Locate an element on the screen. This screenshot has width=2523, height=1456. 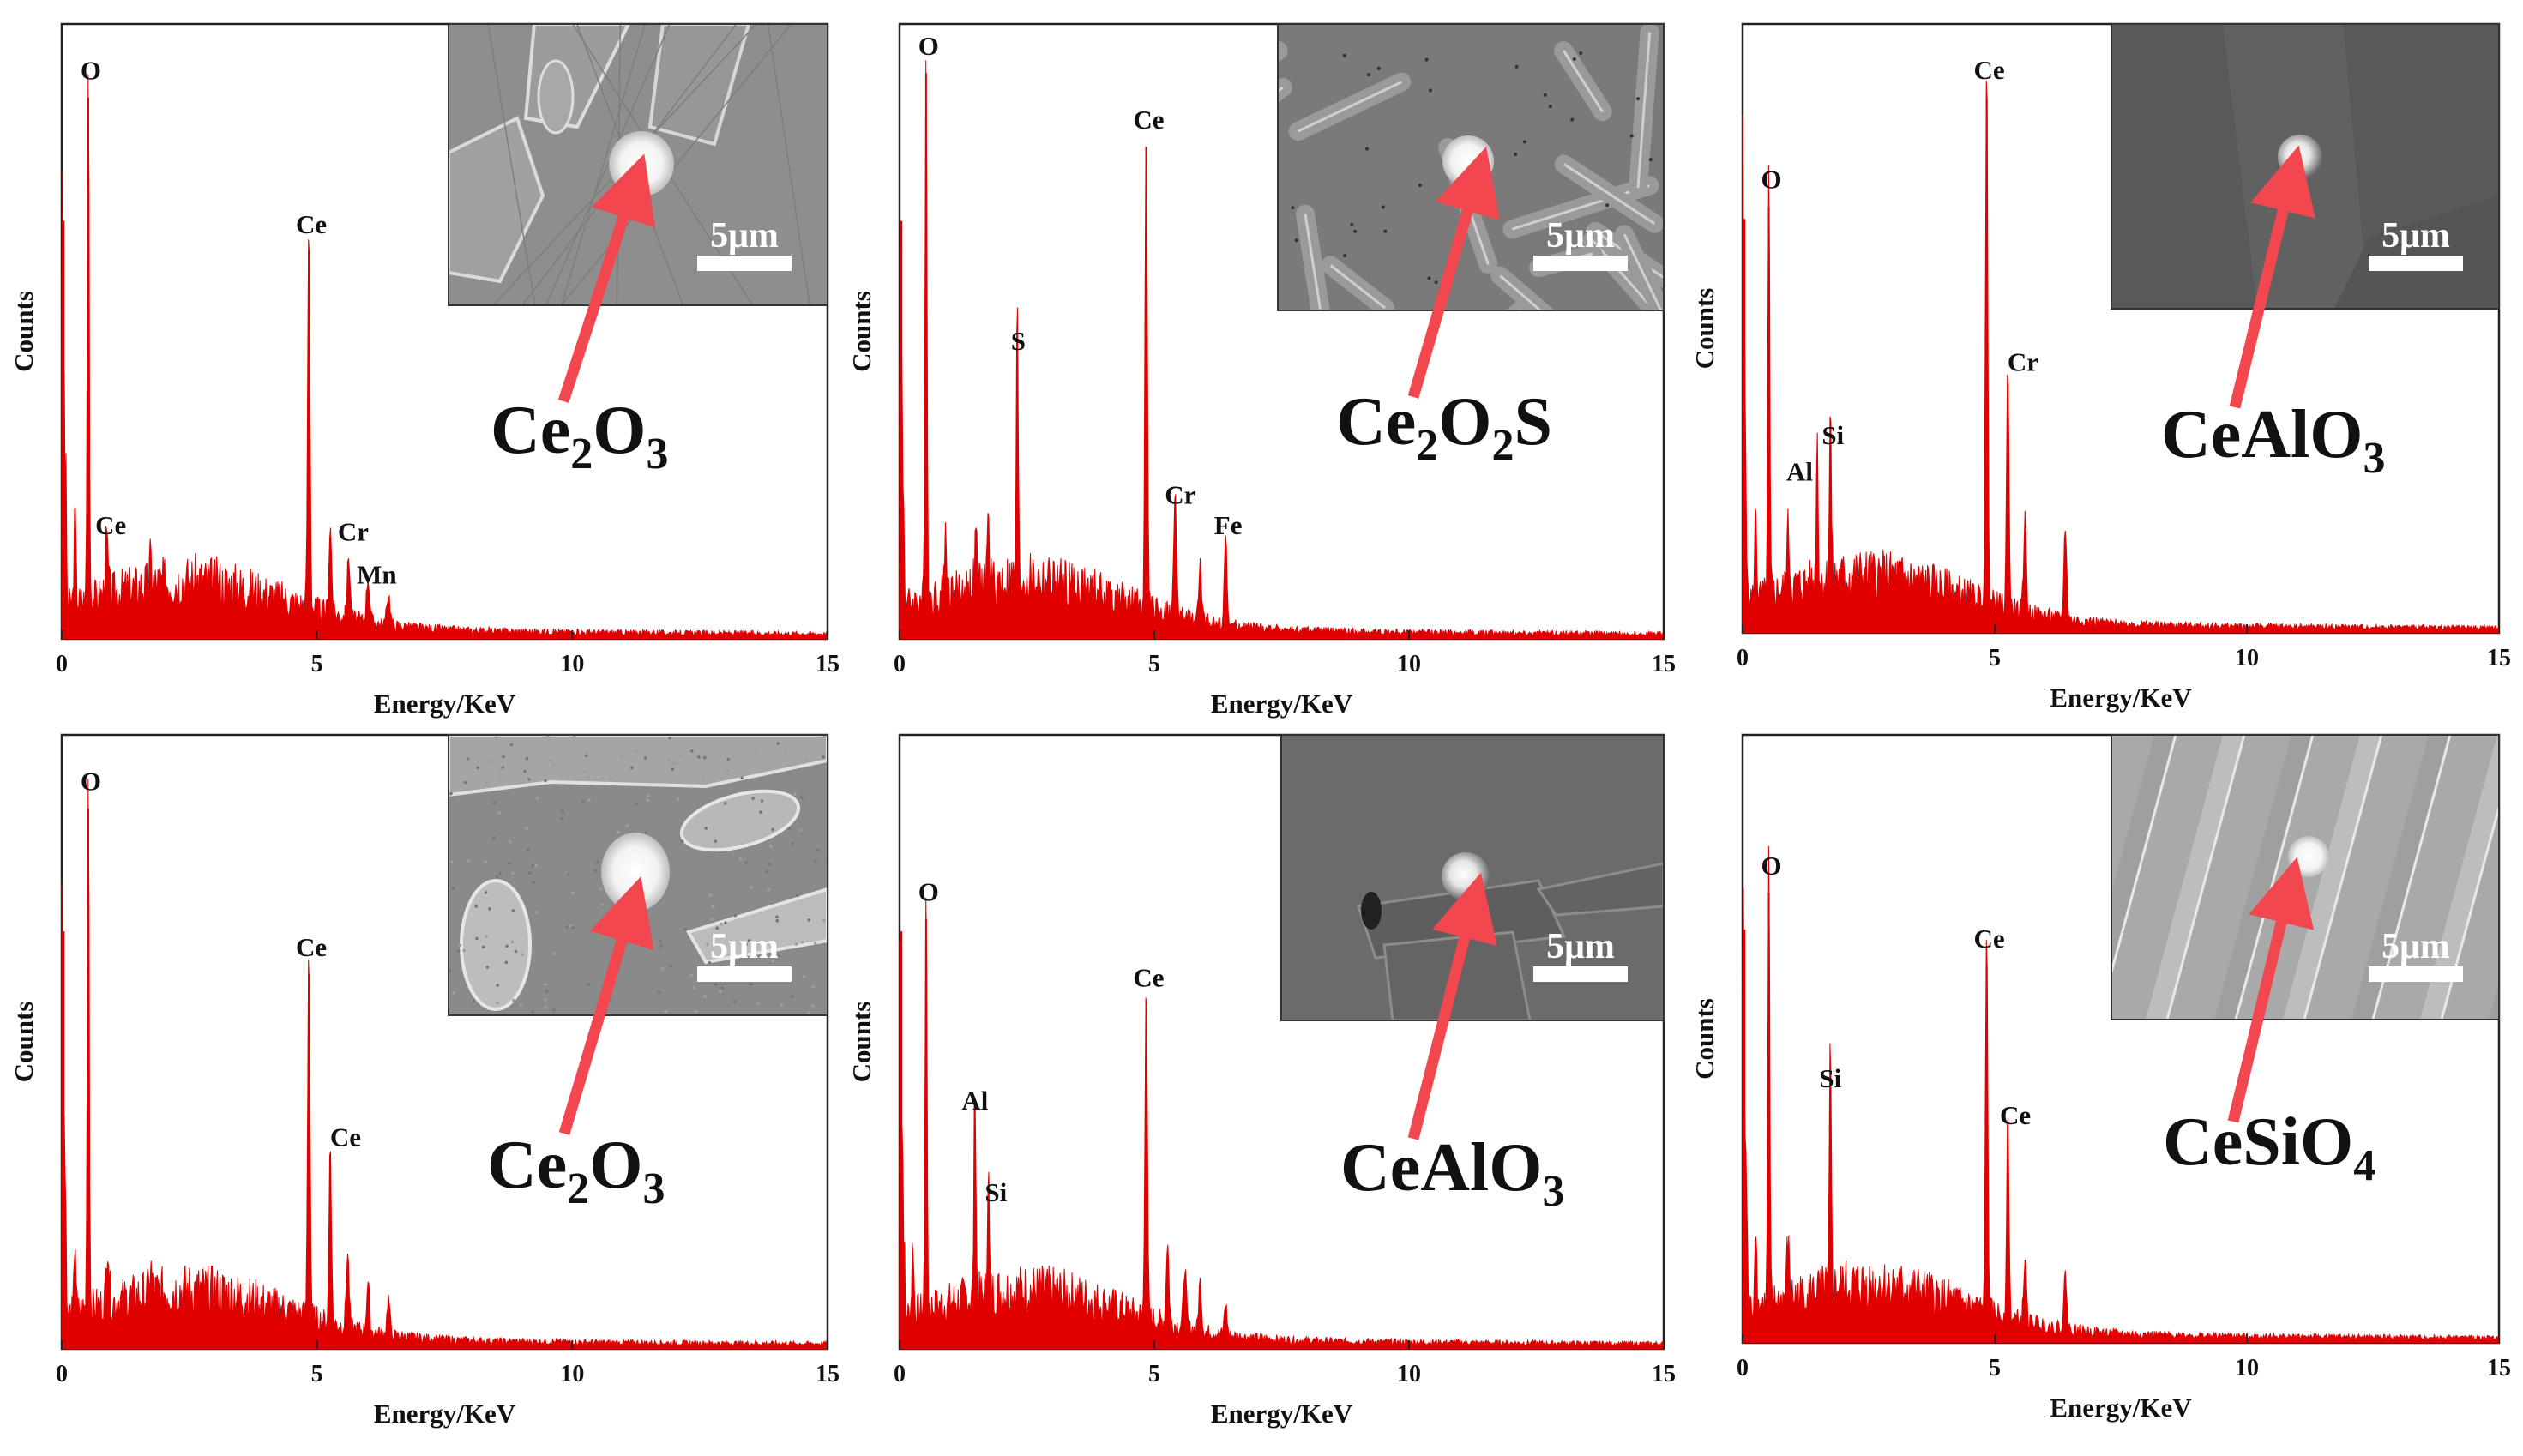
compound-subscript: 4 is located at coordinates (2364, 1165).